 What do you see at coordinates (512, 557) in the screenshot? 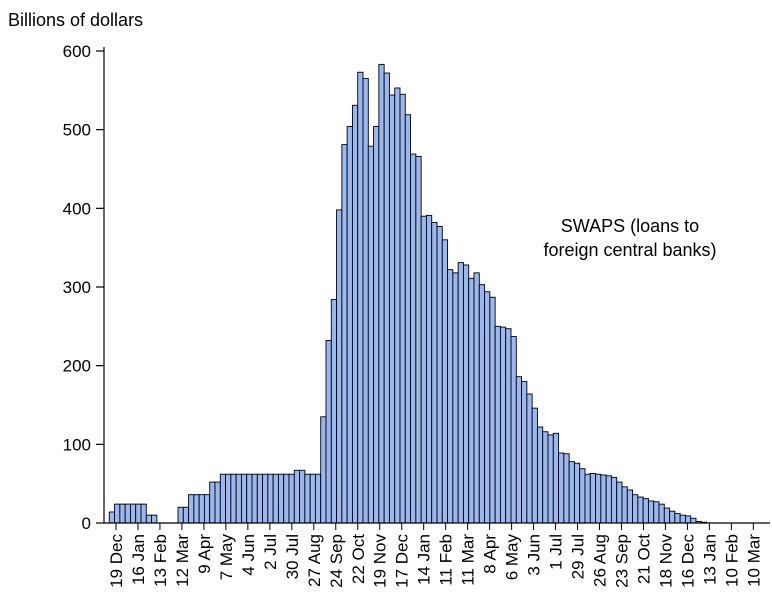
I see `x-tick-label: 6 May` at bounding box center [512, 557].